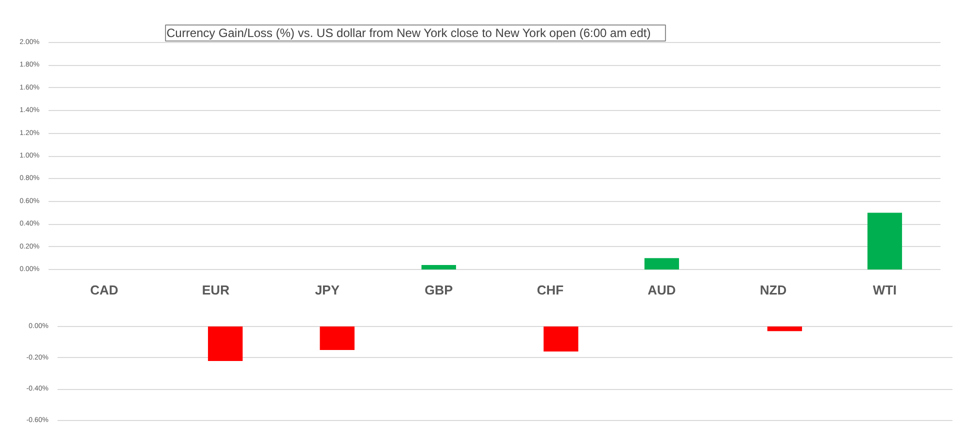  Describe the element at coordinates (662, 290) in the screenshot. I see `x-tick-label: AUD` at that location.